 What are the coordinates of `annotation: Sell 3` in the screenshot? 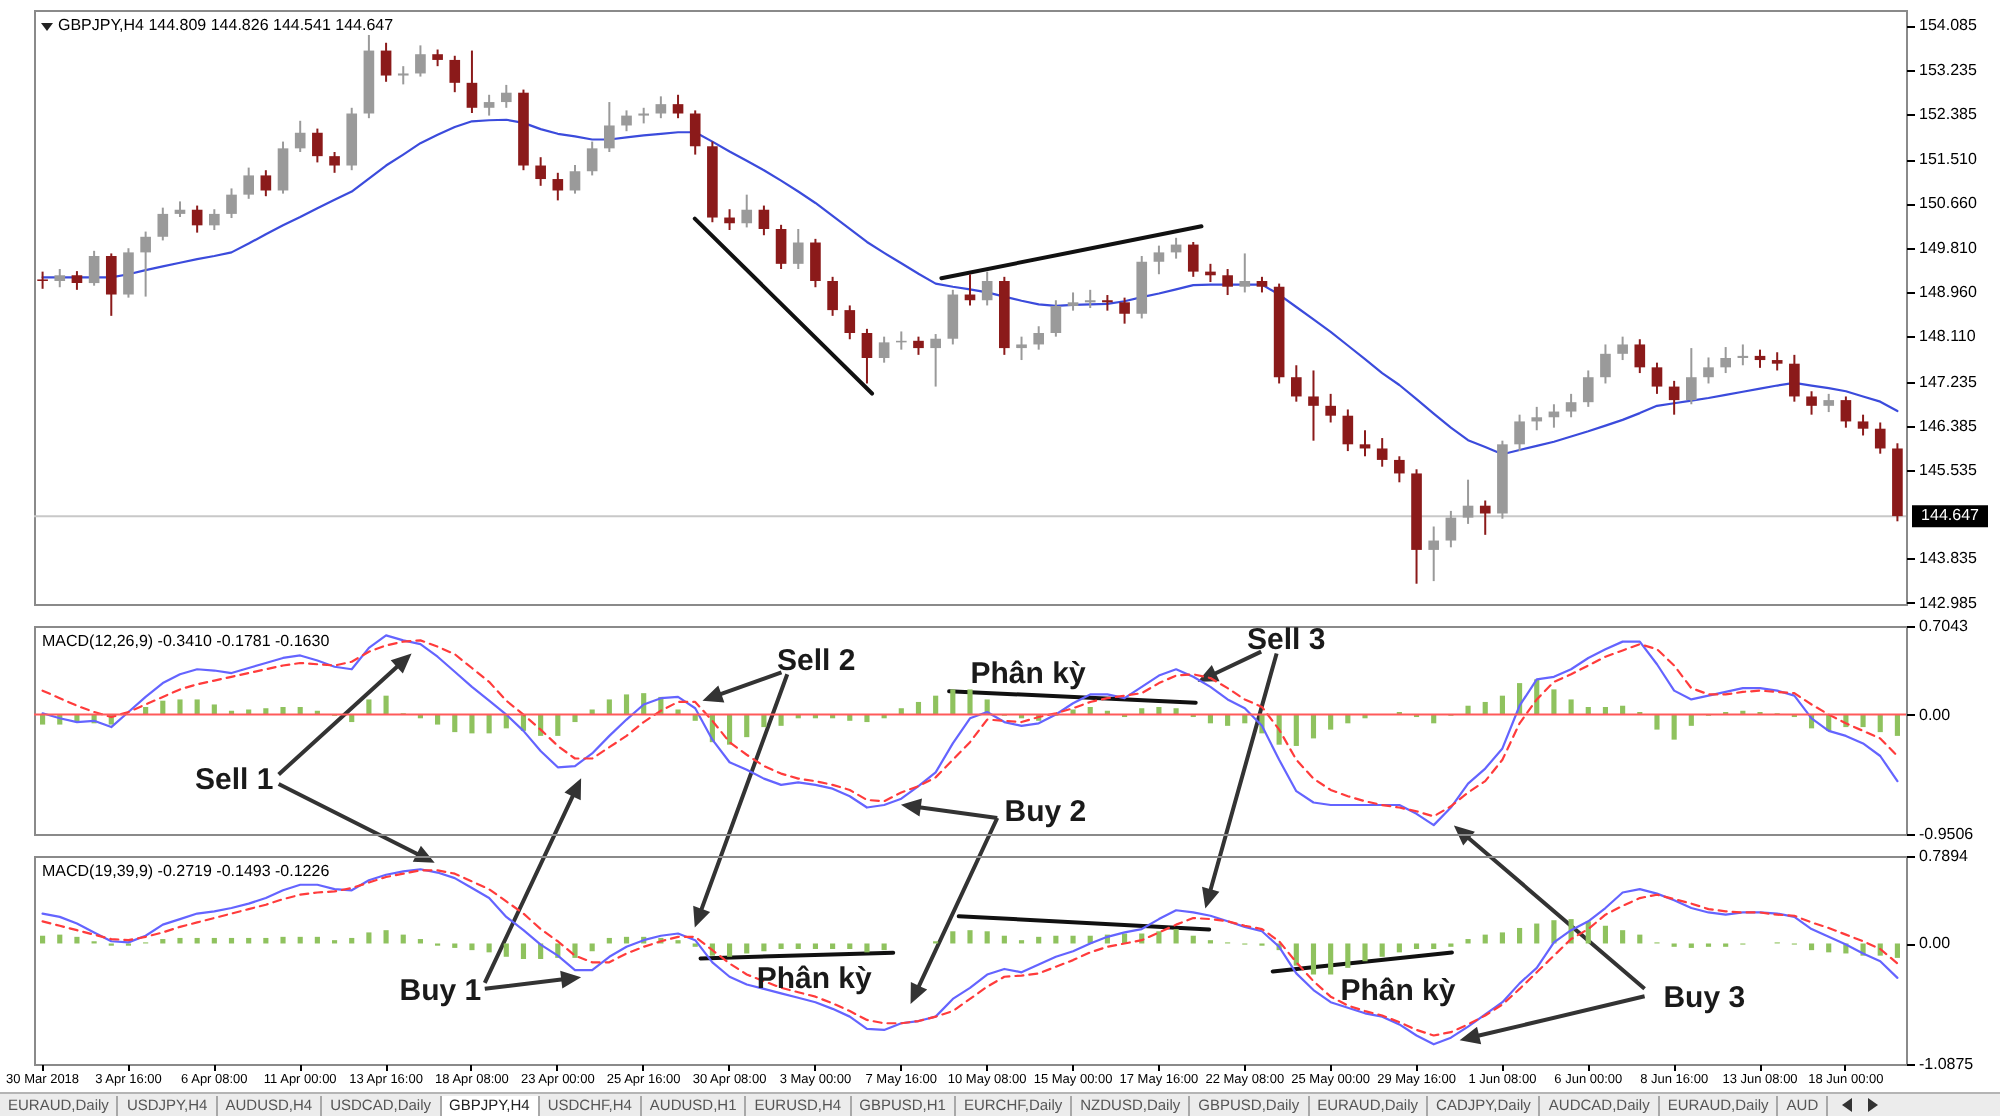 It's located at (1286, 640).